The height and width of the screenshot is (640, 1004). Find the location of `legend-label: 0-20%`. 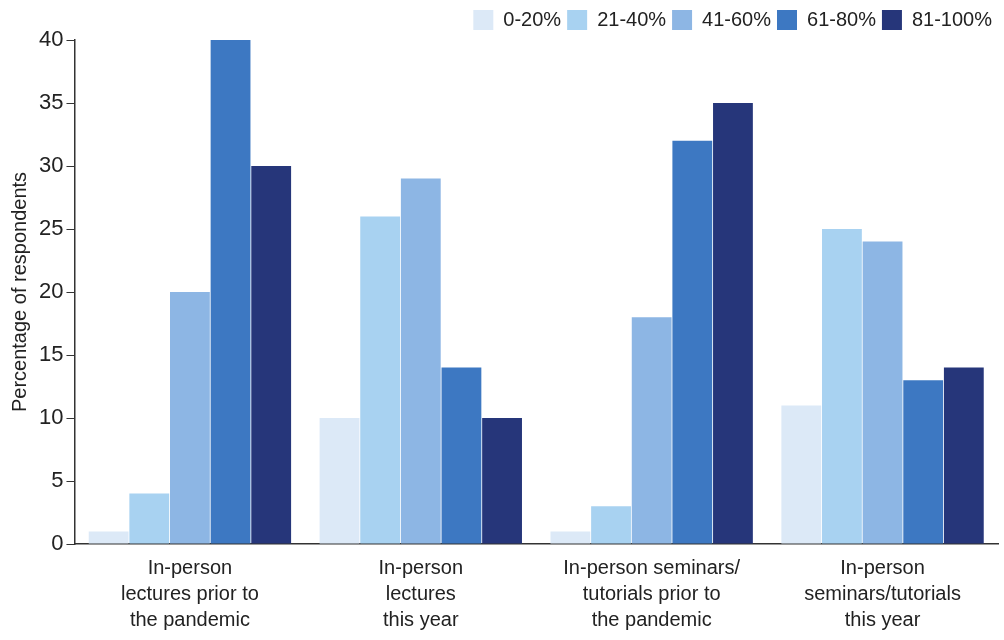

legend-label: 0-20% is located at coordinates (532, 18).